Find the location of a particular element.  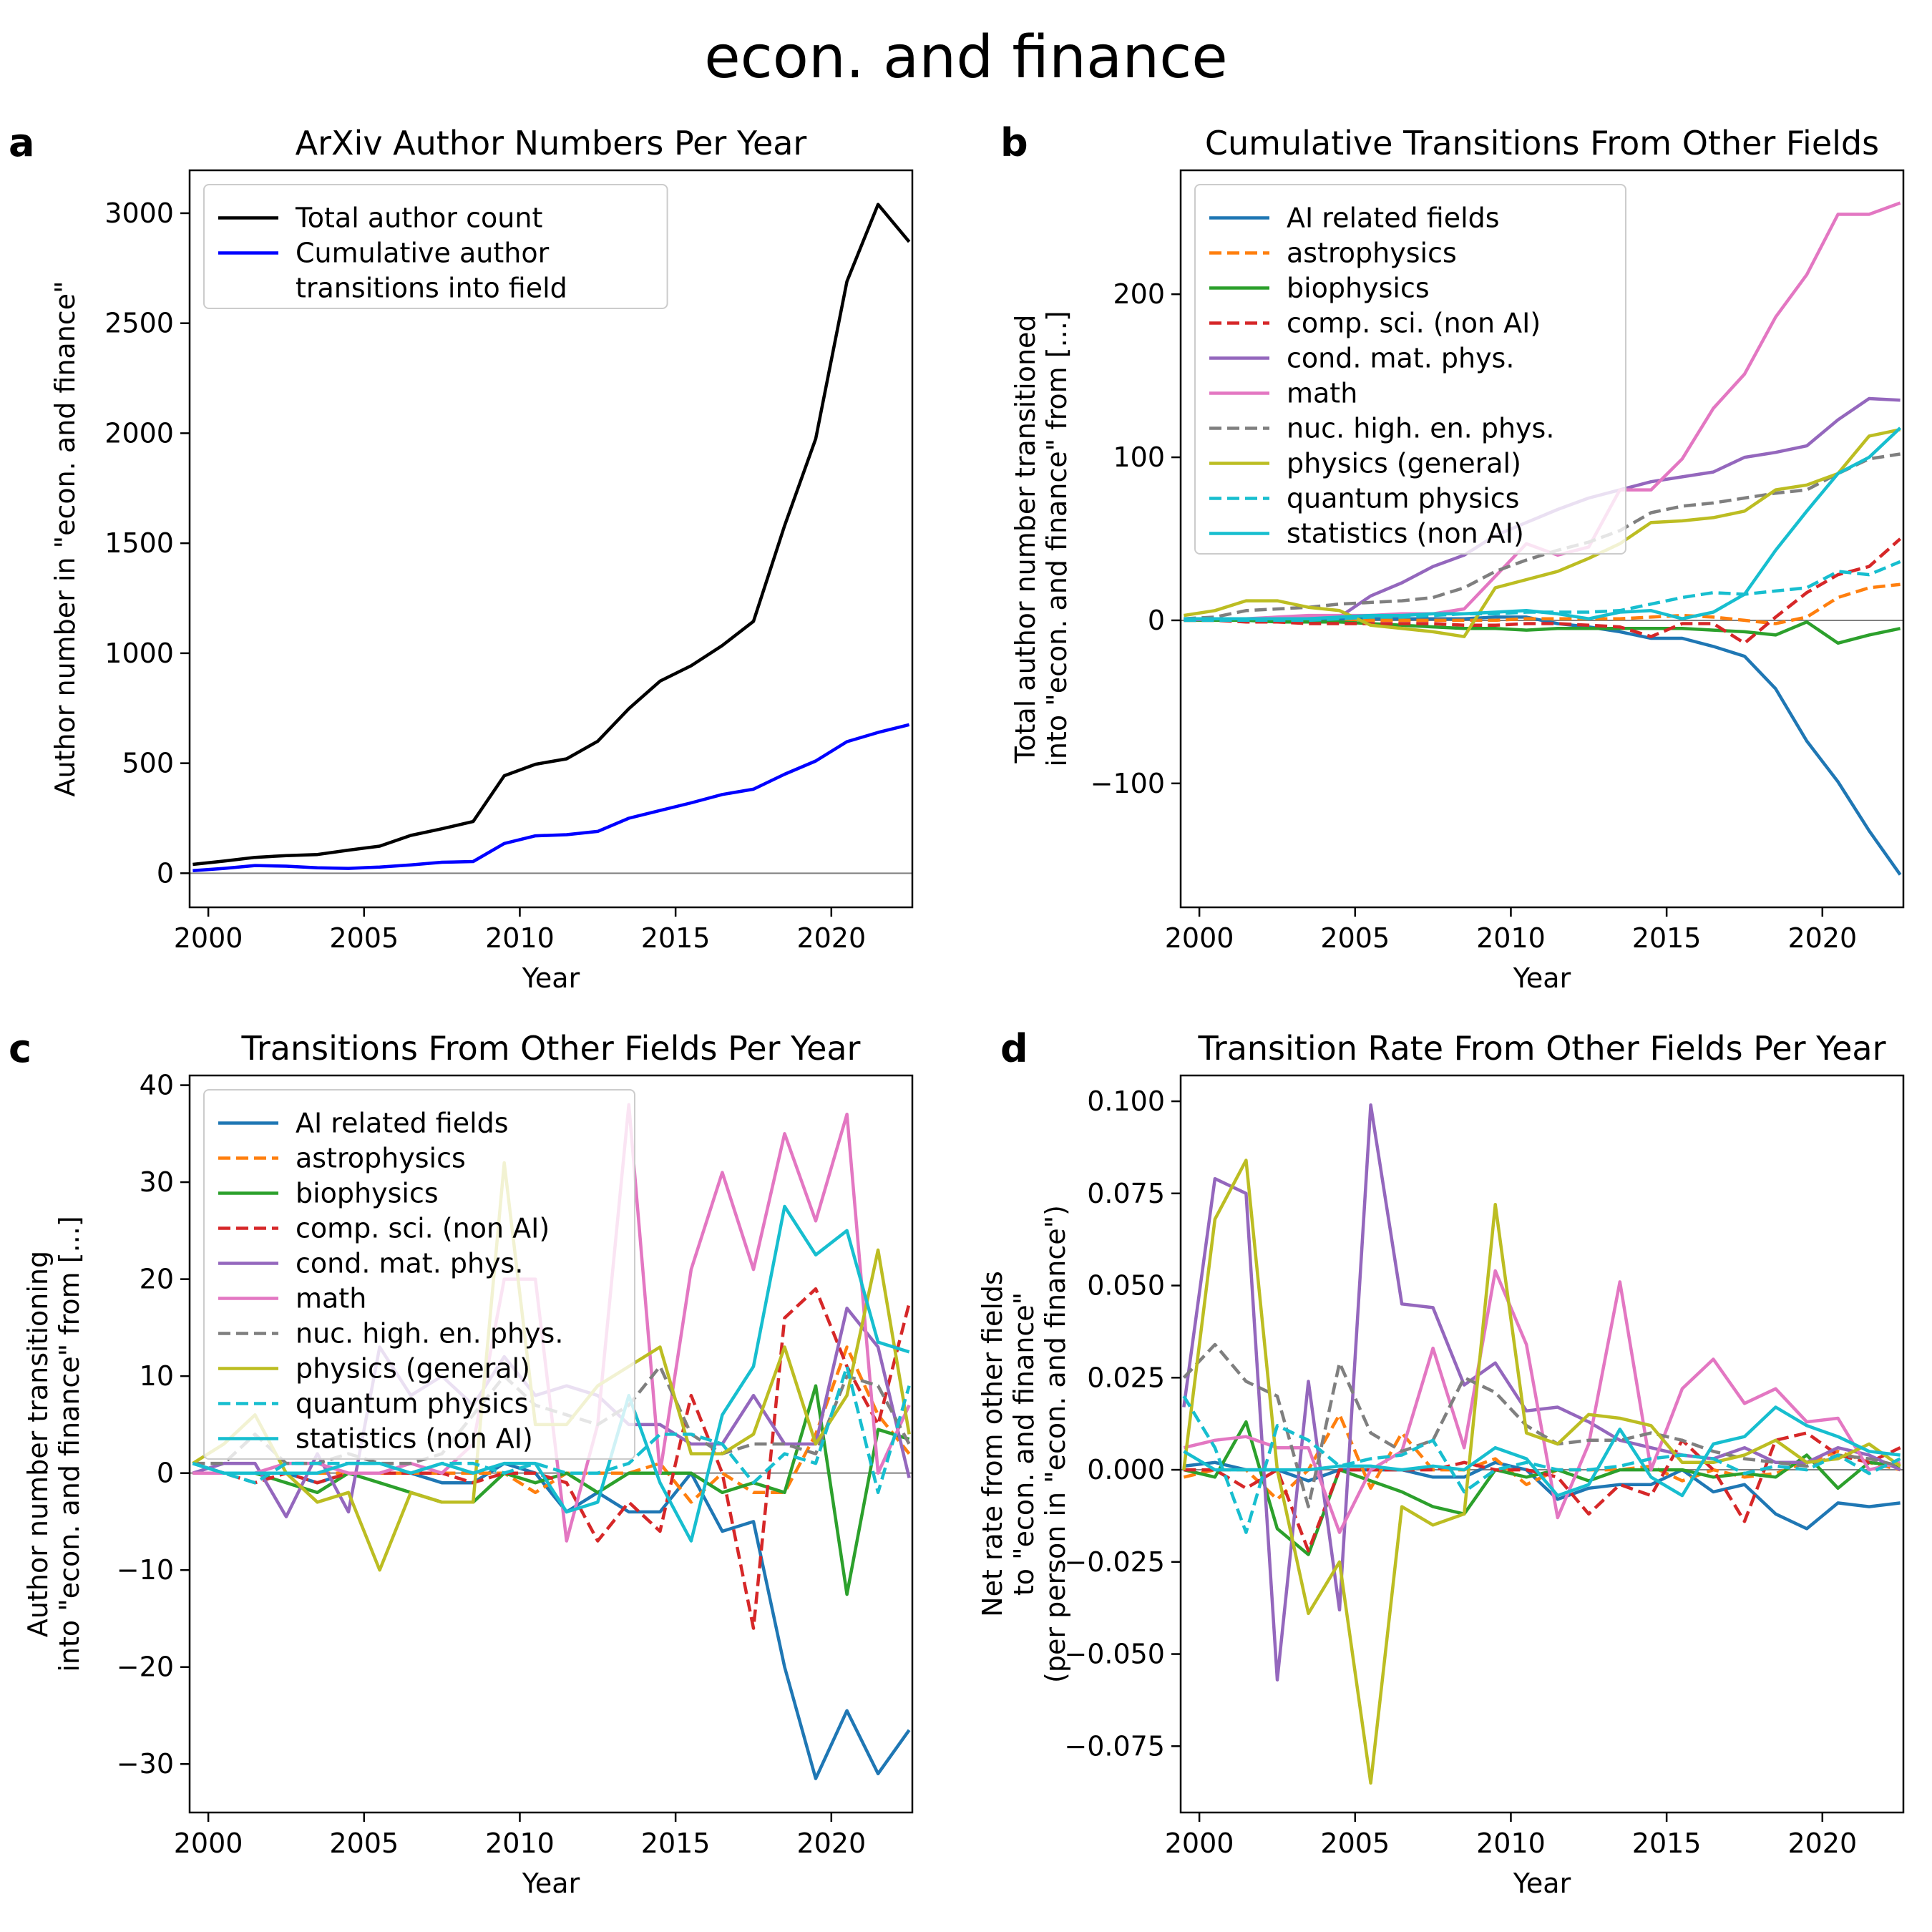

y-tick-label: −0.050 is located at coordinates (1114, 1654).